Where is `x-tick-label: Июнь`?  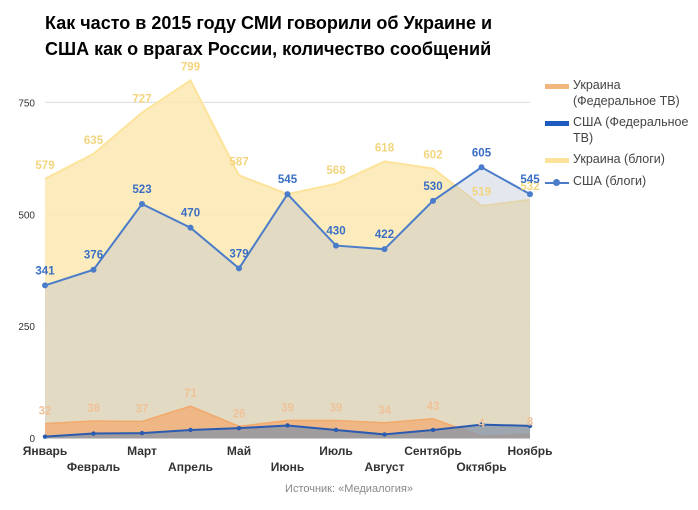 x-tick-label: Июнь is located at coordinates (288, 467).